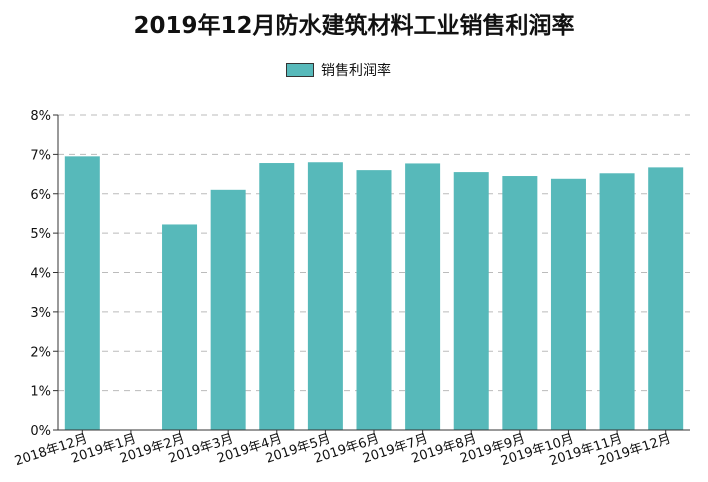 The height and width of the screenshot is (482, 708). Describe the element at coordinates (300, 70) in the screenshot. I see `legend-swatch` at that location.